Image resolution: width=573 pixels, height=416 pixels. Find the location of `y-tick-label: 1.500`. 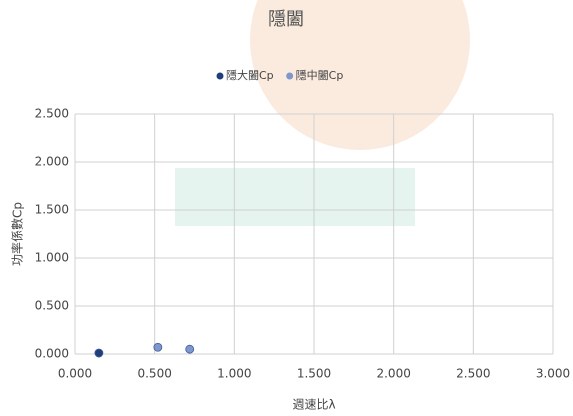

y-tick-label: 1.500 is located at coordinates (52, 210).